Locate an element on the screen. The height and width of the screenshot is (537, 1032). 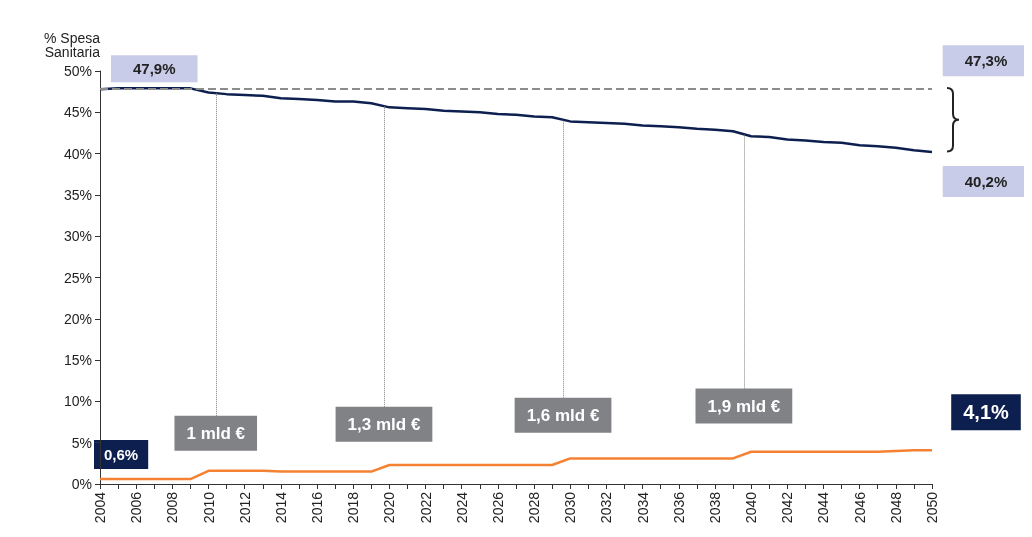
ref-line-label: 1,9 mld € is located at coordinates (744, 406).